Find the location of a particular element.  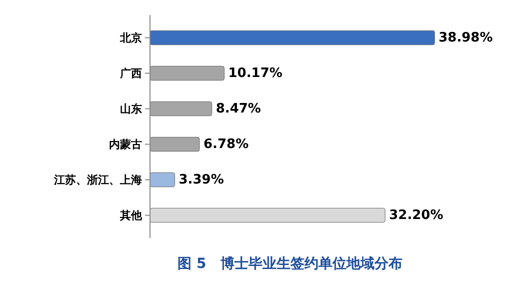

y-tick-label: 内蒙古 is located at coordinates (125, 144).